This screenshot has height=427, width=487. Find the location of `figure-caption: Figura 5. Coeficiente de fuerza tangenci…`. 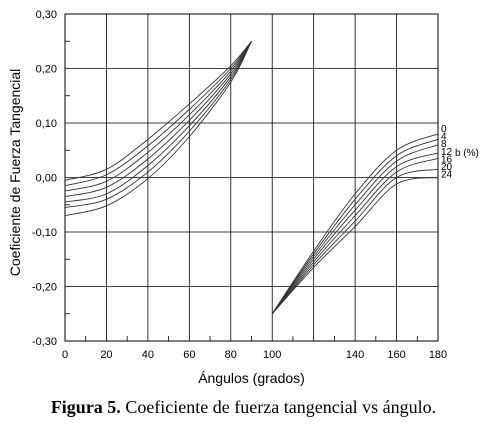

figure-caption: Figura 5. Coeficiente de fuerza tangenci… is located at coordinates (243, 407).